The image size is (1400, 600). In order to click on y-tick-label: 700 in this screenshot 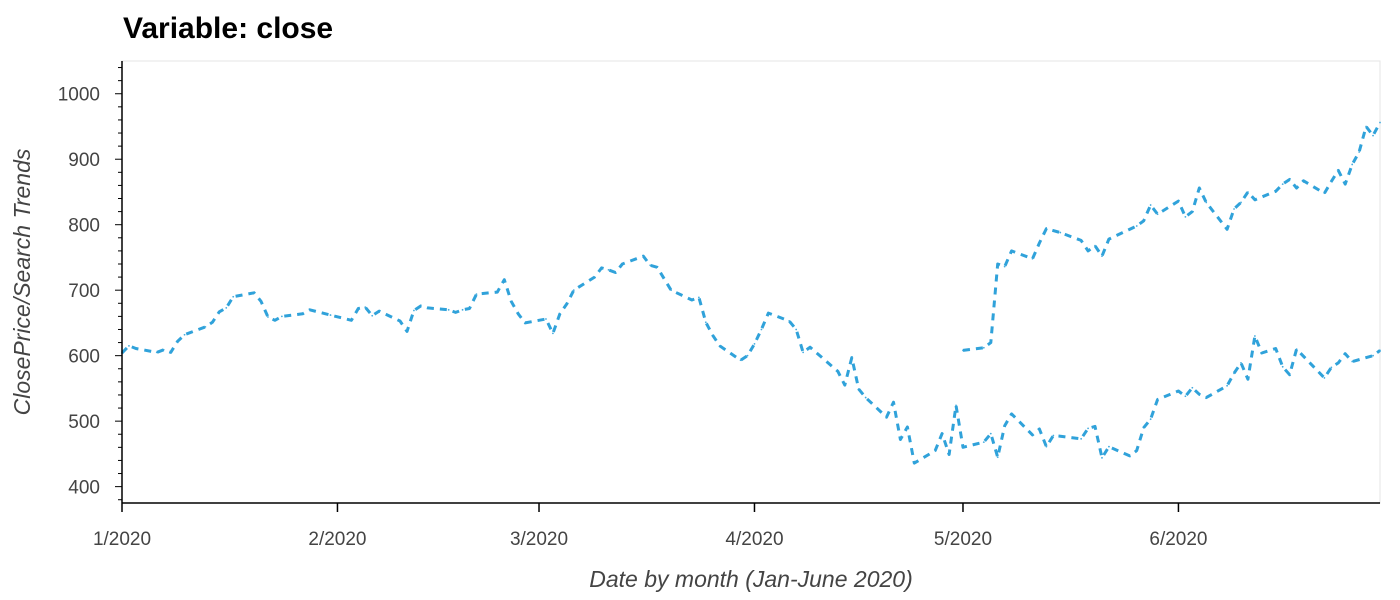, I will do `click(84, 291)`.